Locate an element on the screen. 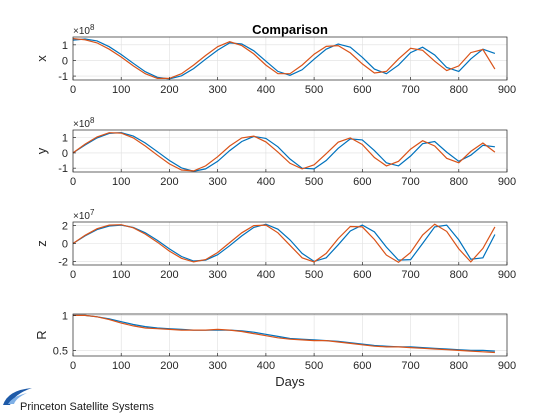 The width and height of the screenshot is (560, 420). y-tick-label: 2 is located at coordinates (65, 227).